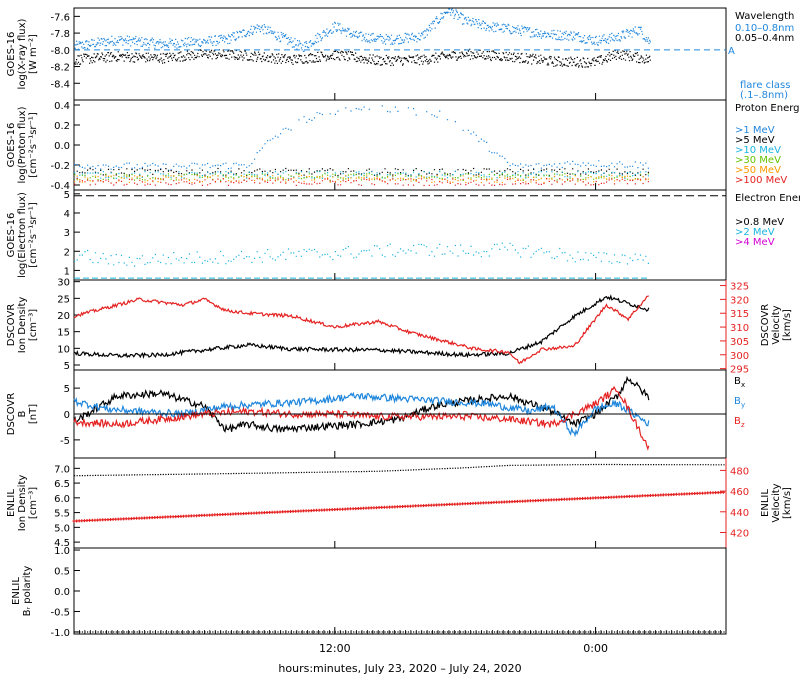 The image size is (800, 684). Describe the element at coordinates (787, 325) in the screenshot. I see `dscovr_density-ylabel2: [km/s]` at that location.